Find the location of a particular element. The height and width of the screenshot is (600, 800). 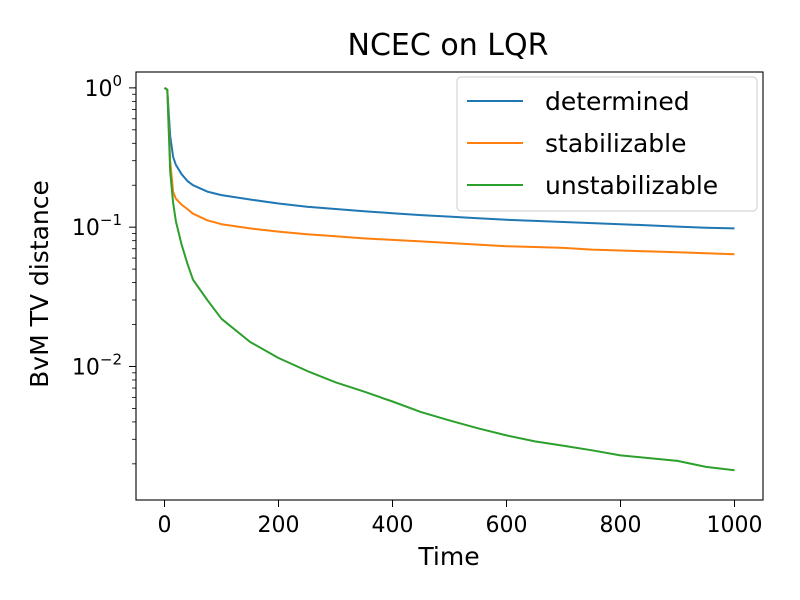

x-axis-label: Time is located at coordinates (448, 556).